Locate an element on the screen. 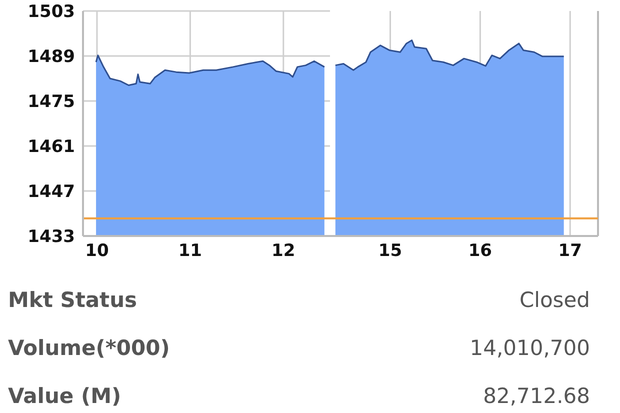 This screenshot has width=620, height=413. y-tick-label: 1447 is located at coordinates (51, 192).